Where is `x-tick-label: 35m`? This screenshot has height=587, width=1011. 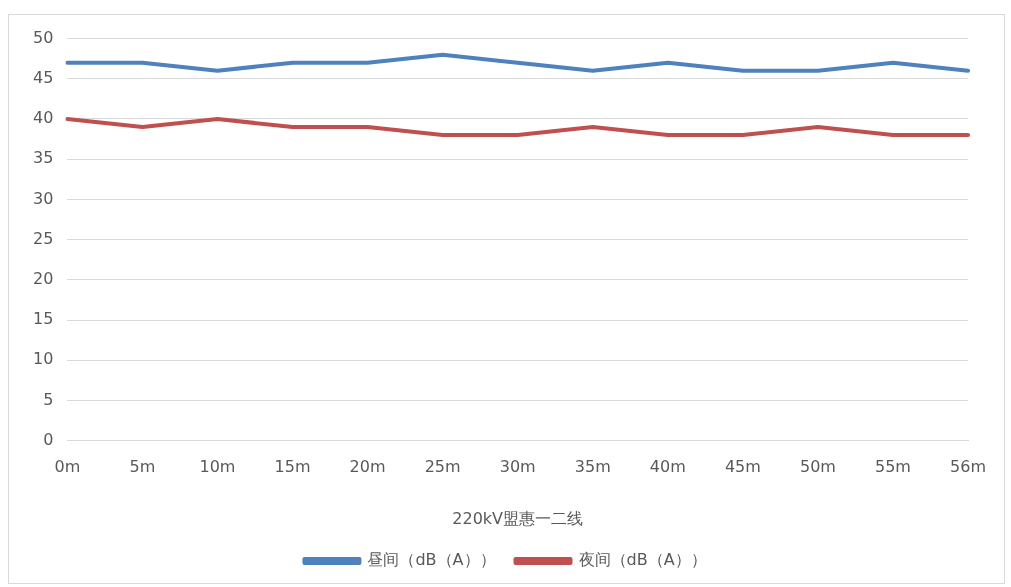
x-tick-label: 35m is located at coordinates (592, 467).